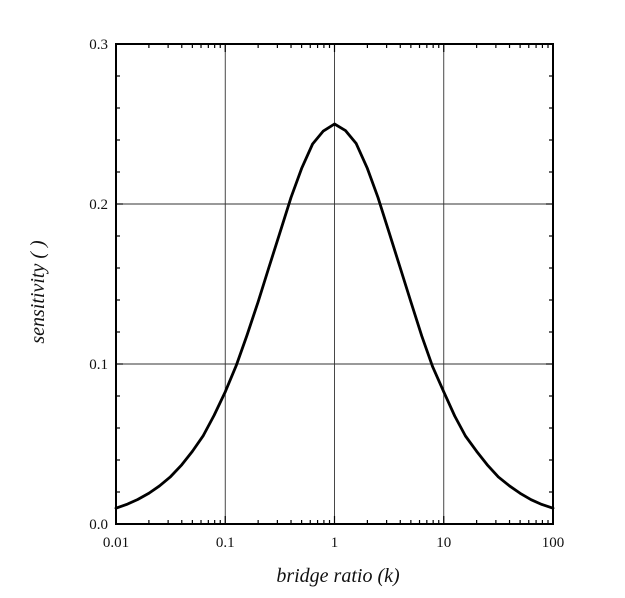 Image resolution: width=625 pixels, height=598 pixels. I want to click on y-tick-label: 0.1, so click(98, 365).